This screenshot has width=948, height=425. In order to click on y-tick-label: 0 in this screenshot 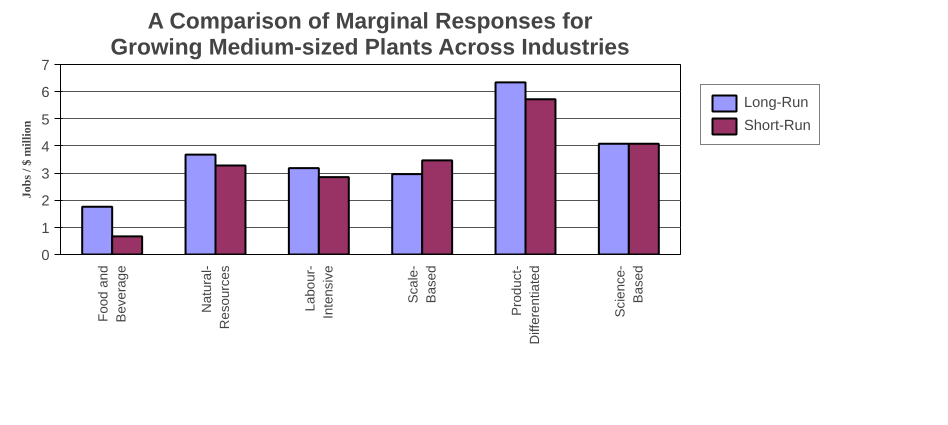, I will do `click(45, 256)`.